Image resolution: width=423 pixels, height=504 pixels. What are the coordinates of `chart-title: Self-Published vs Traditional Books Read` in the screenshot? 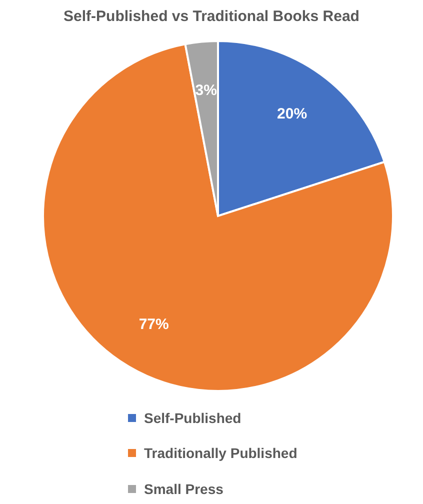 It's located at (211, 16).